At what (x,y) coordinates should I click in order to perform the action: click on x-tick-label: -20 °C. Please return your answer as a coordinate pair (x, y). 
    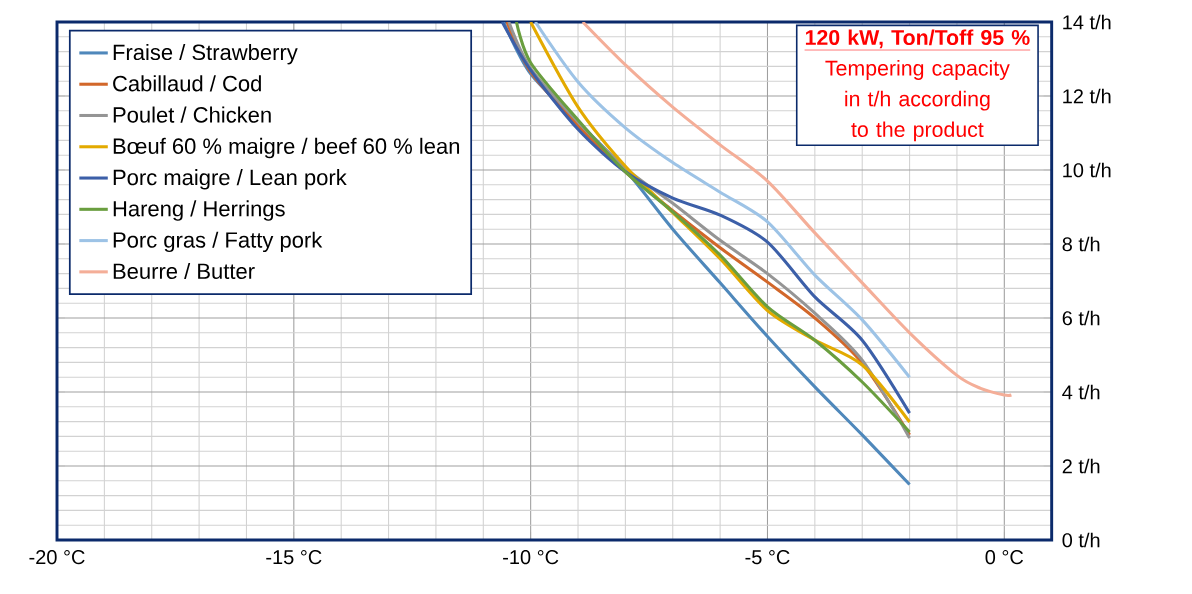
    Looking at the image, I should click on (57, 557).